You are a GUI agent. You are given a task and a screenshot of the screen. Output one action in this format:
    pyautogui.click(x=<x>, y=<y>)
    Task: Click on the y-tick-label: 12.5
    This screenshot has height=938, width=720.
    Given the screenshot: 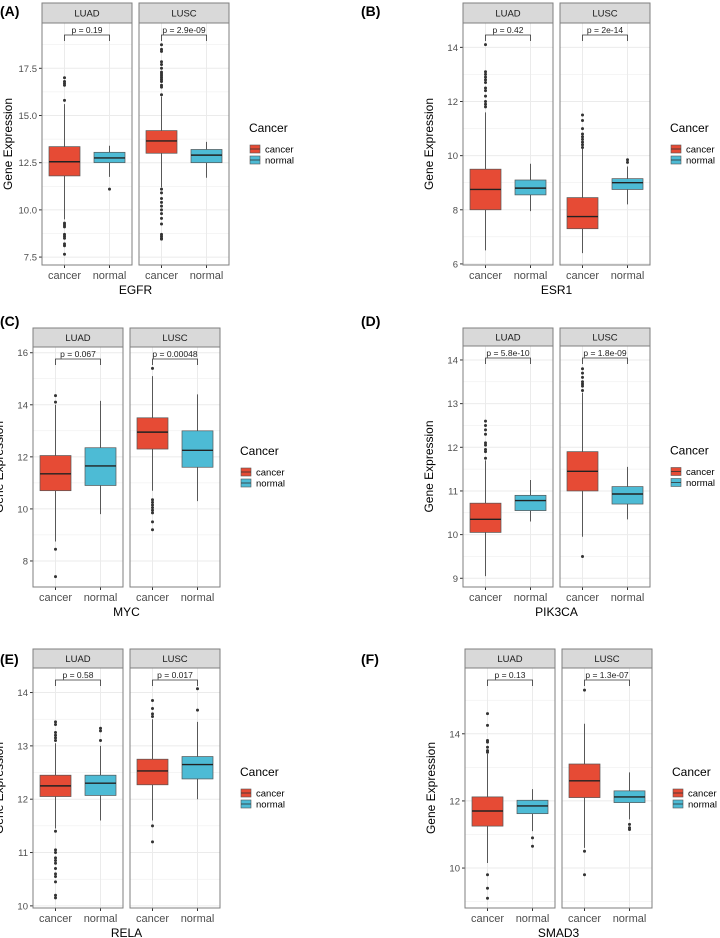 What is the action you would take?
    pyautogui.click(x=28, y=163)
    